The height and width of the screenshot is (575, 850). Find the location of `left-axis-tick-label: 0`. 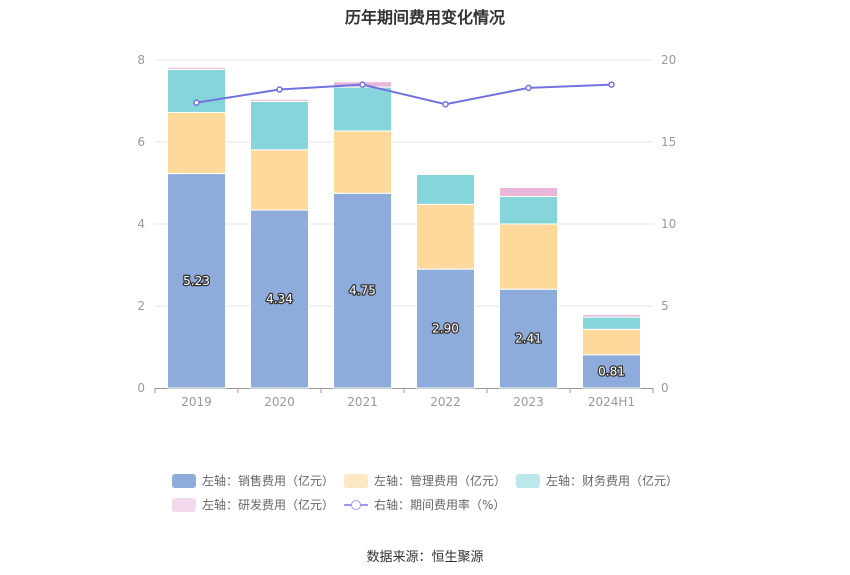

left-axis-tick-label: 0 is located at coordinates (141, 388).